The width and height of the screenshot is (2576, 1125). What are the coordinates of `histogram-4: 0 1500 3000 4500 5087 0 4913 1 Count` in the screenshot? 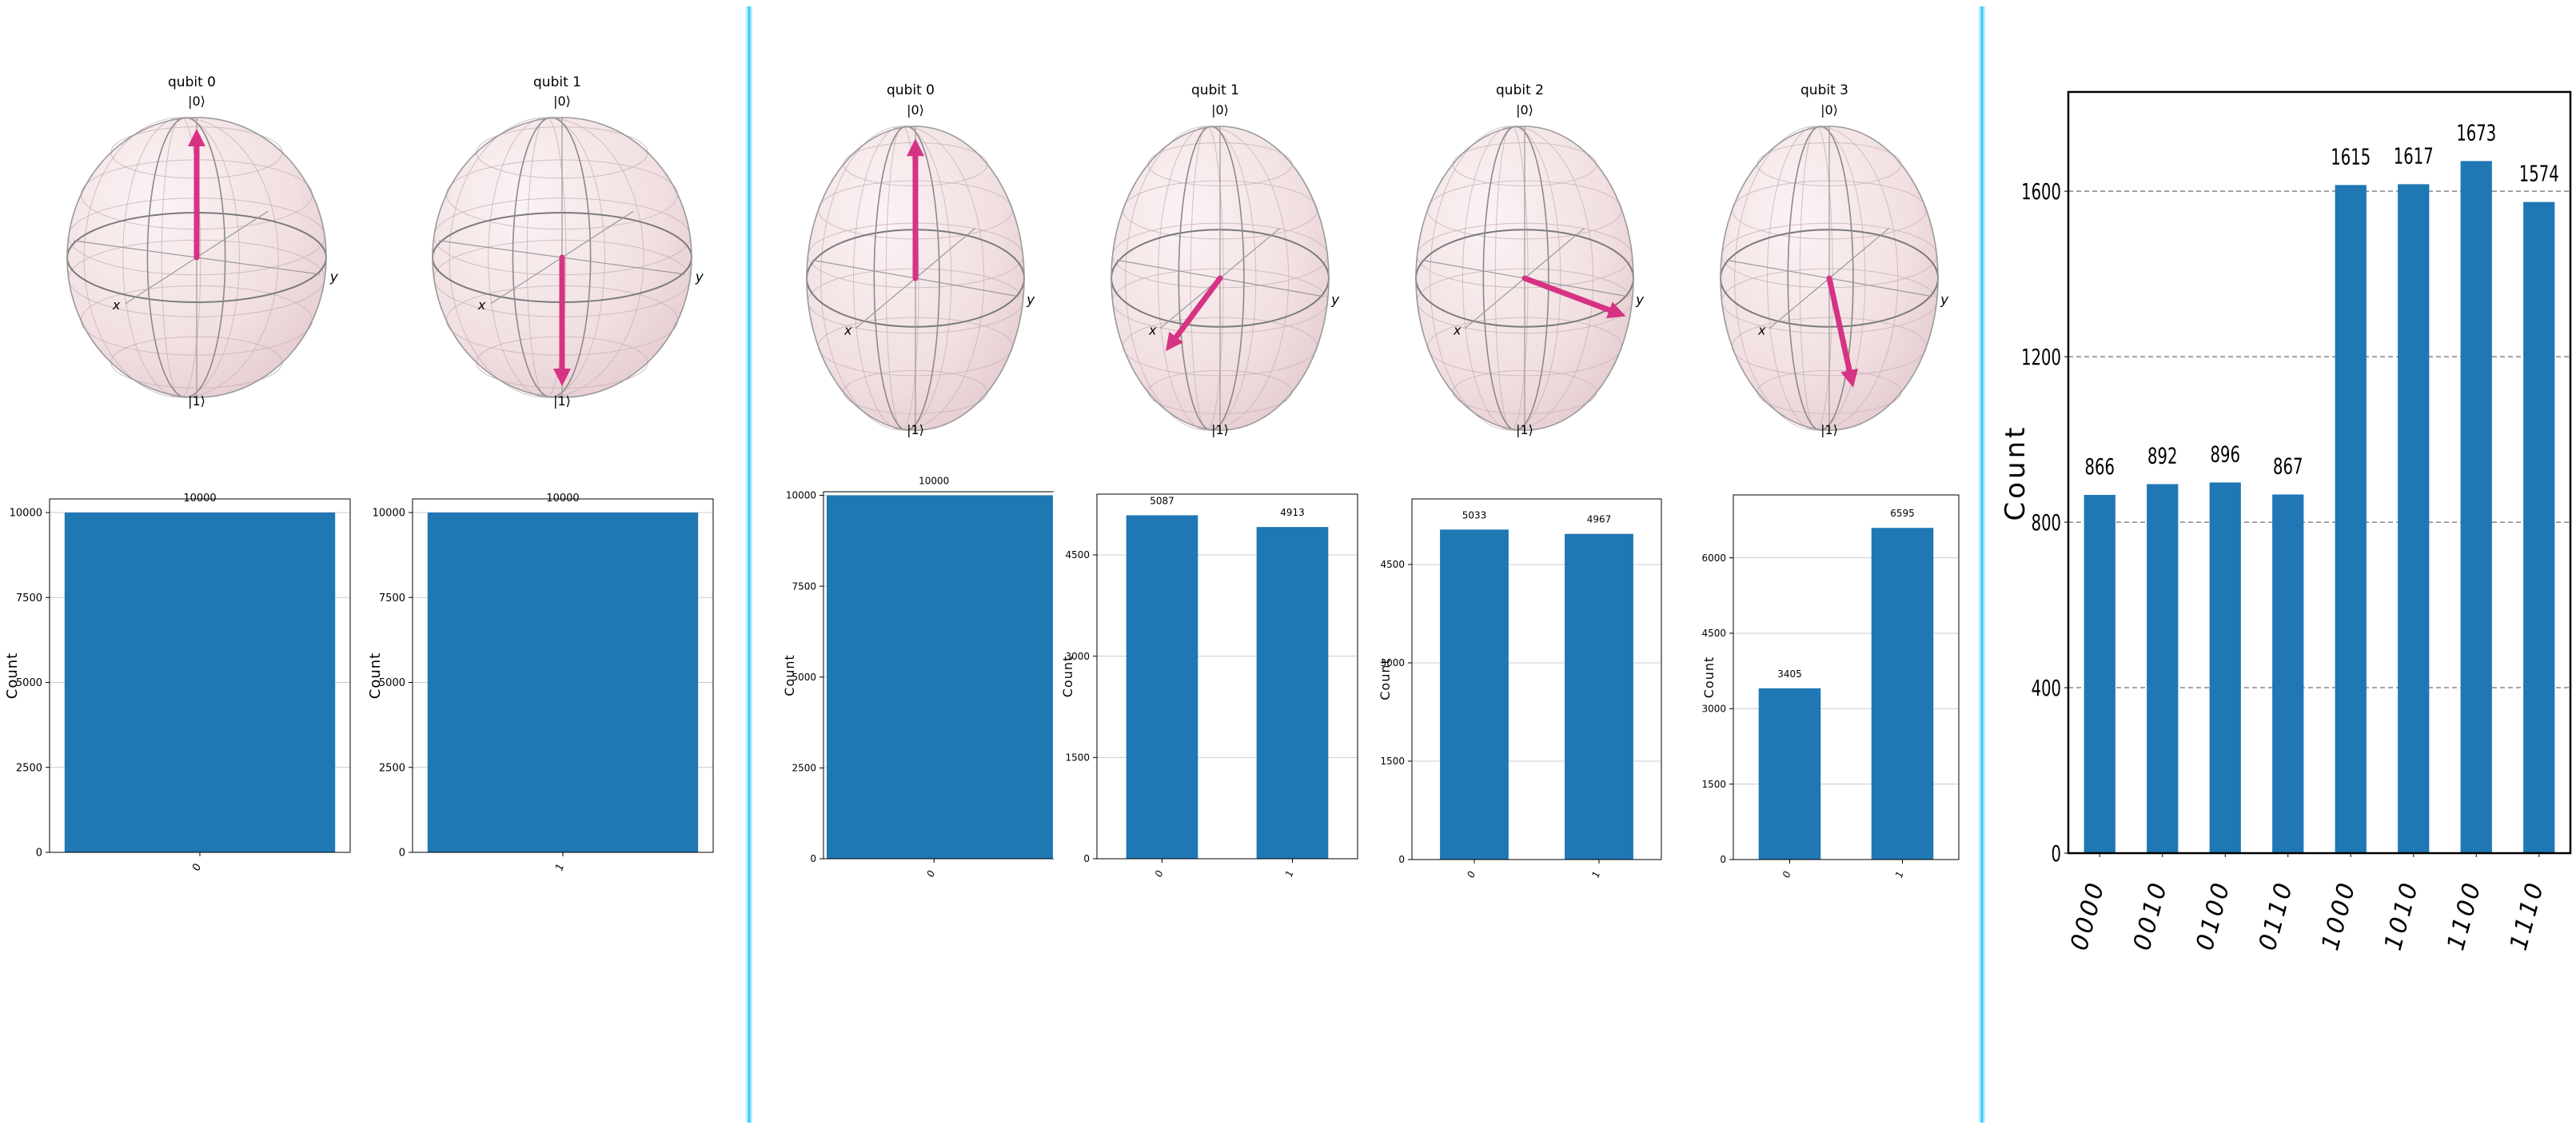 It's located at (1209, 686).